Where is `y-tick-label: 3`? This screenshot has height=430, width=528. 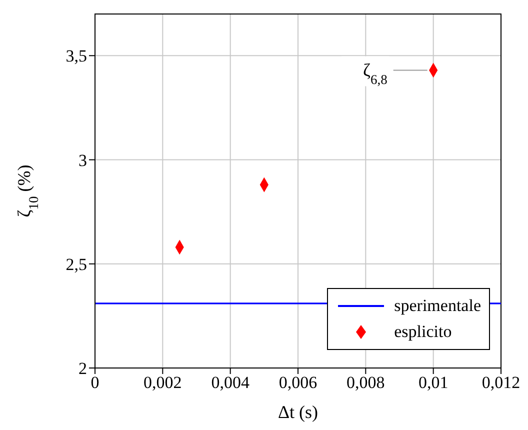 y-tick-label: 3 is located at coordinates (82, 160).